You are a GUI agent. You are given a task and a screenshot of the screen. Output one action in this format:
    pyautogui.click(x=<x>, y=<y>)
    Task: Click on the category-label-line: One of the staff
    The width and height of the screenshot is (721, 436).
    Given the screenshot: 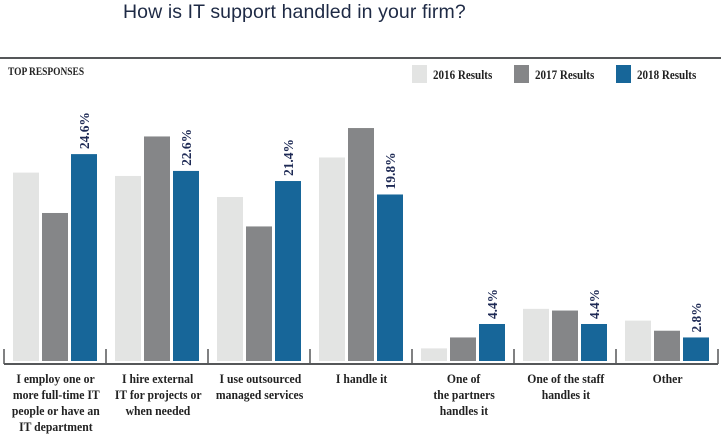 What is the action you would take?
    pyautogui.click(x=566, y=378)
    